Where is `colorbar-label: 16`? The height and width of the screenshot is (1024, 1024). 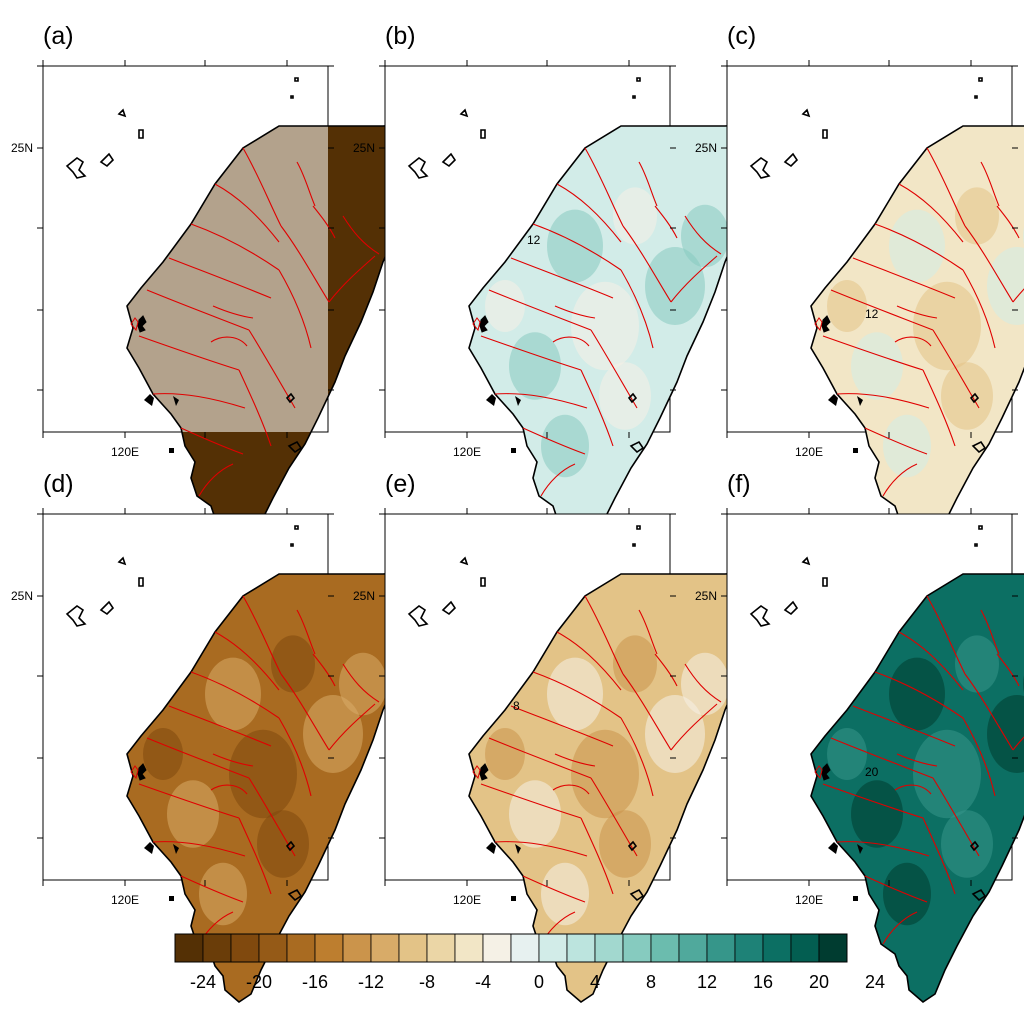 colorbar-label: 16 is located at coordinates (763, 982).